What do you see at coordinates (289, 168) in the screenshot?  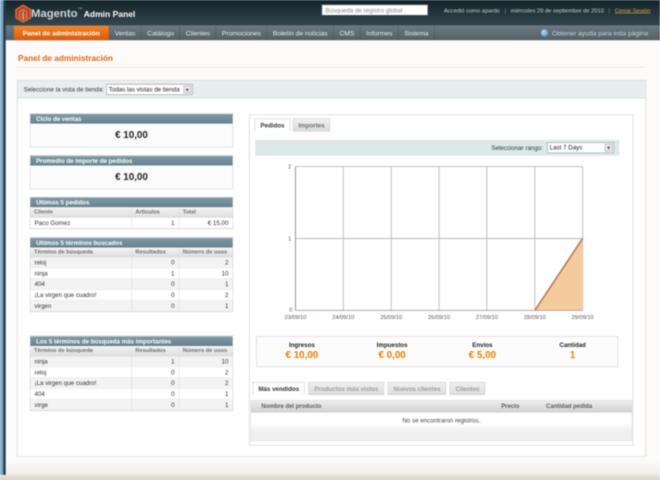 I see `svg-text: 2` at bounding box center [289, 168].